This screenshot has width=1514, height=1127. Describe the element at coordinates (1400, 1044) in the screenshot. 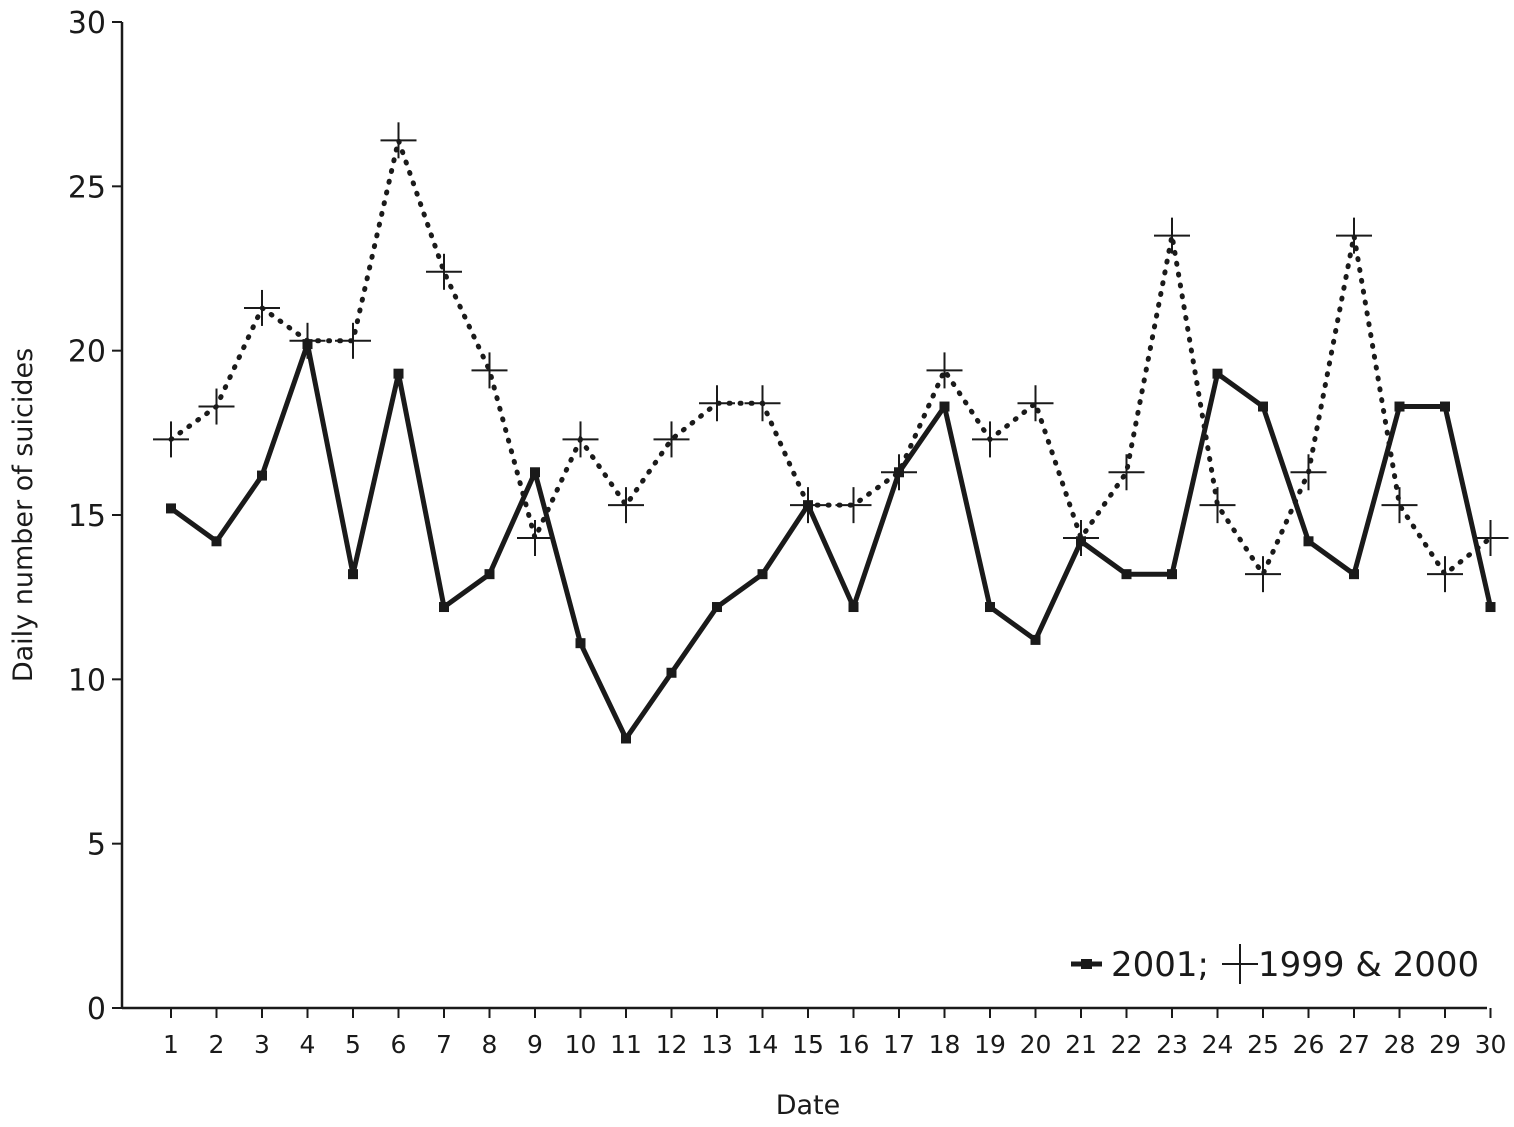

I see `x-tick-label: 28` at that location.